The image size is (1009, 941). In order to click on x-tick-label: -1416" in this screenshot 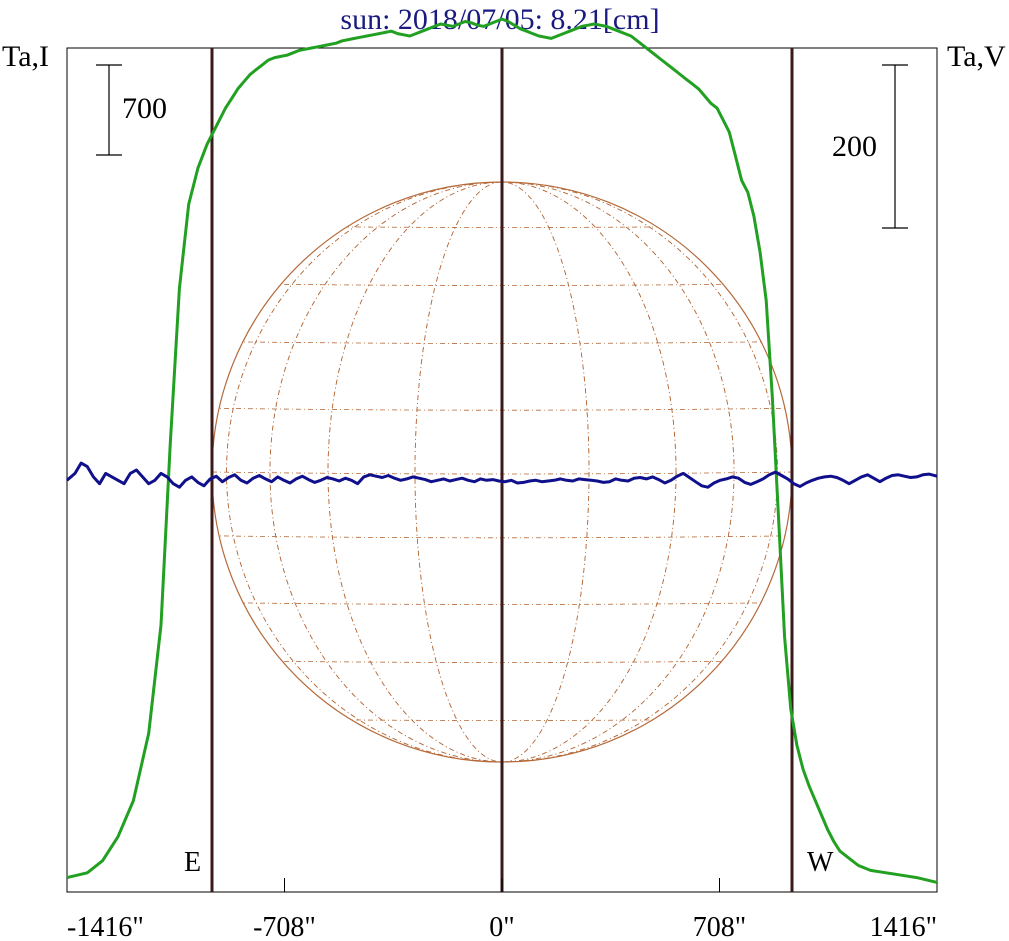, I will do `click(105, 926)`.